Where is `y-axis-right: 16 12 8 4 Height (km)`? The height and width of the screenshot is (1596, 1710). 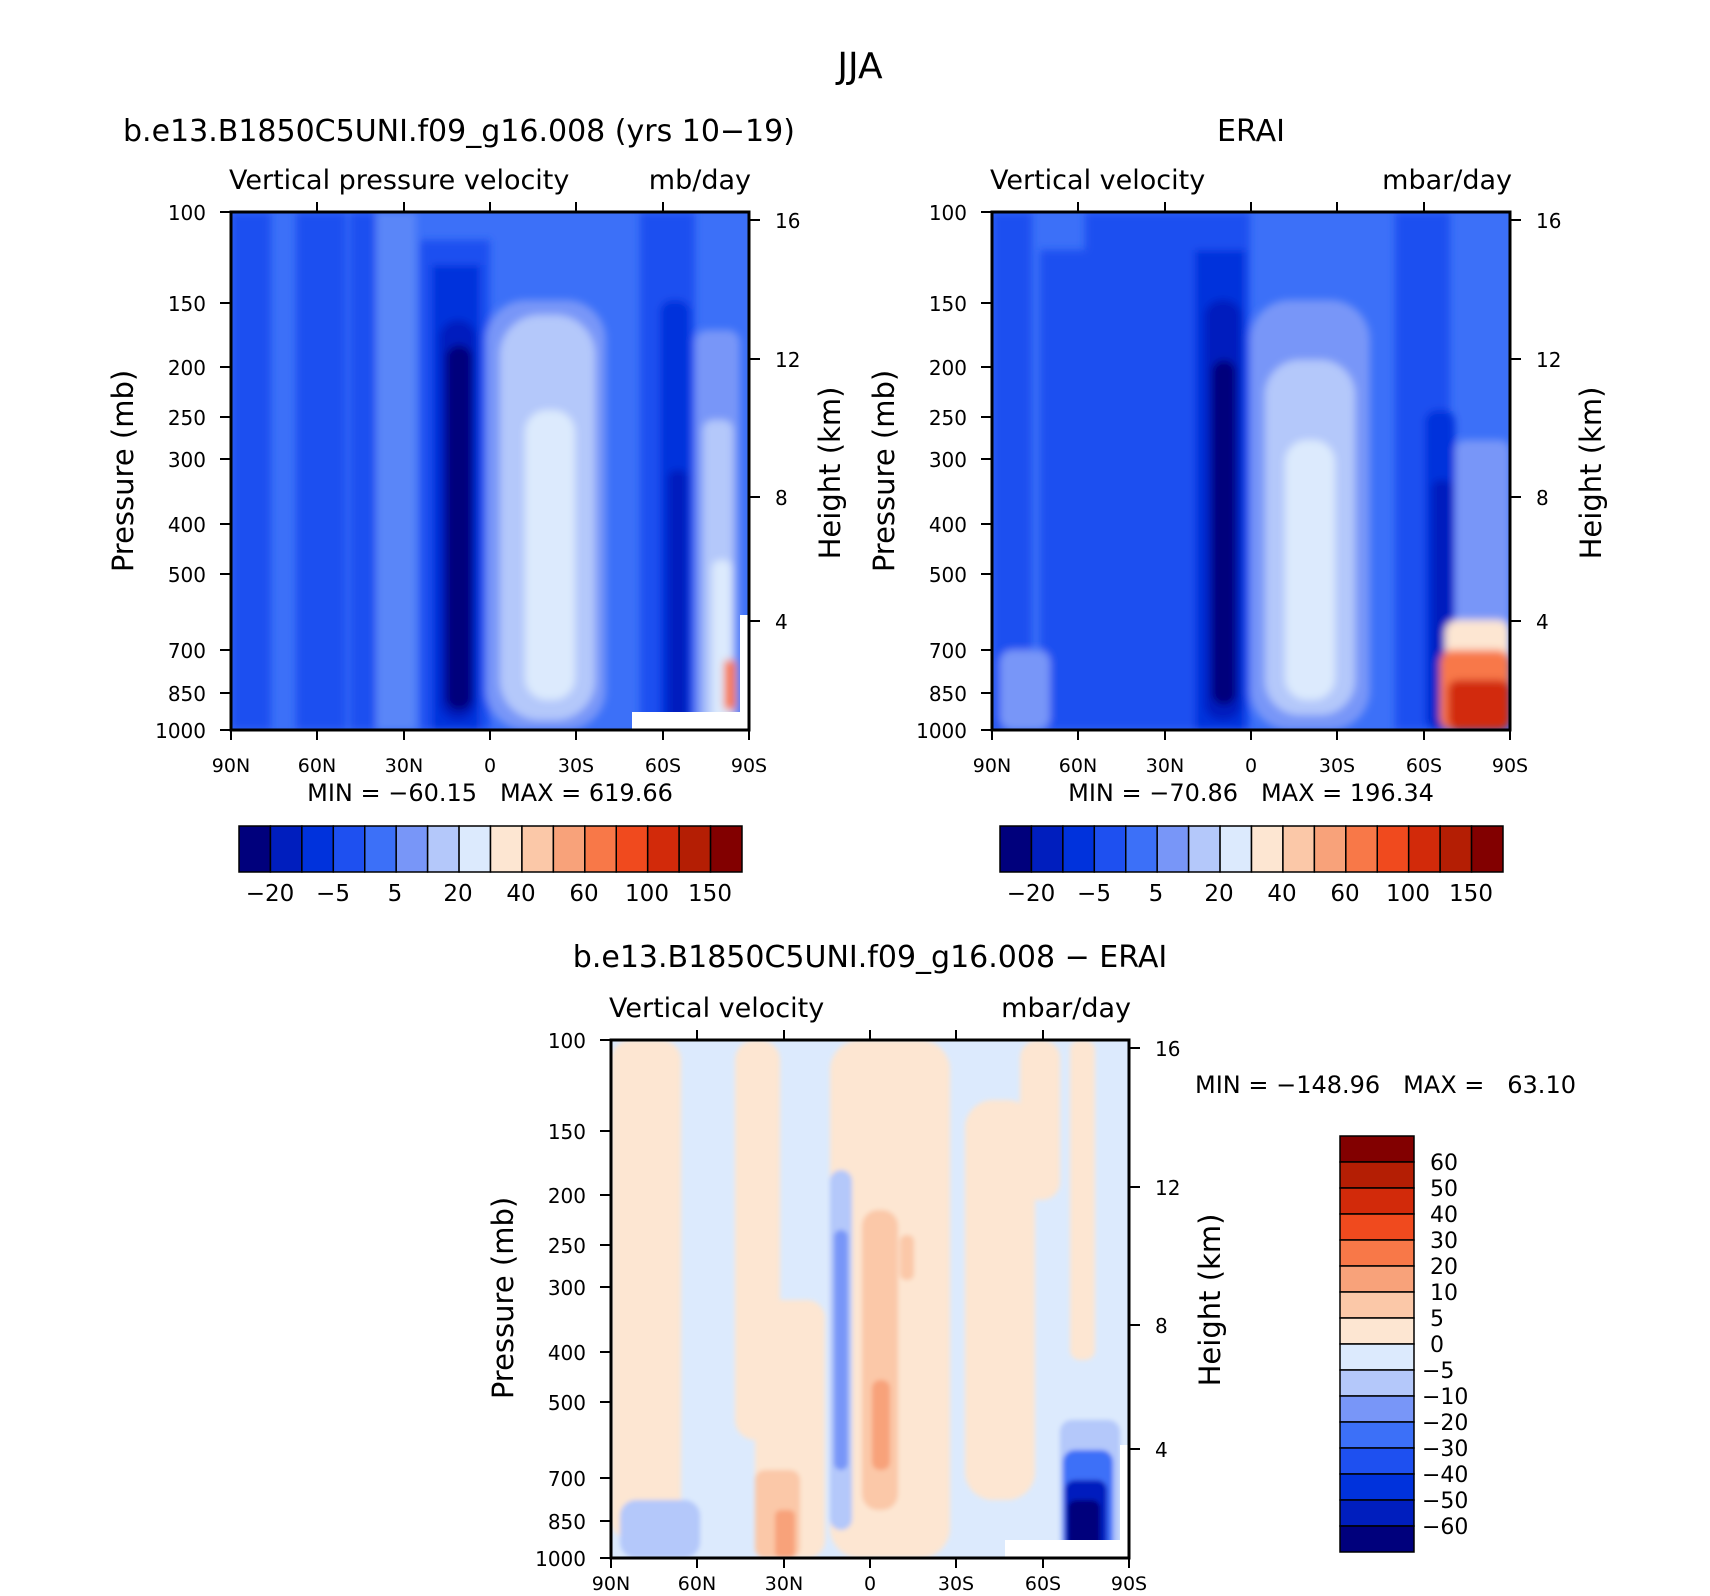
y-axis-right: 16 12 8 4 Height (km) is located at coordinates (798, 421).